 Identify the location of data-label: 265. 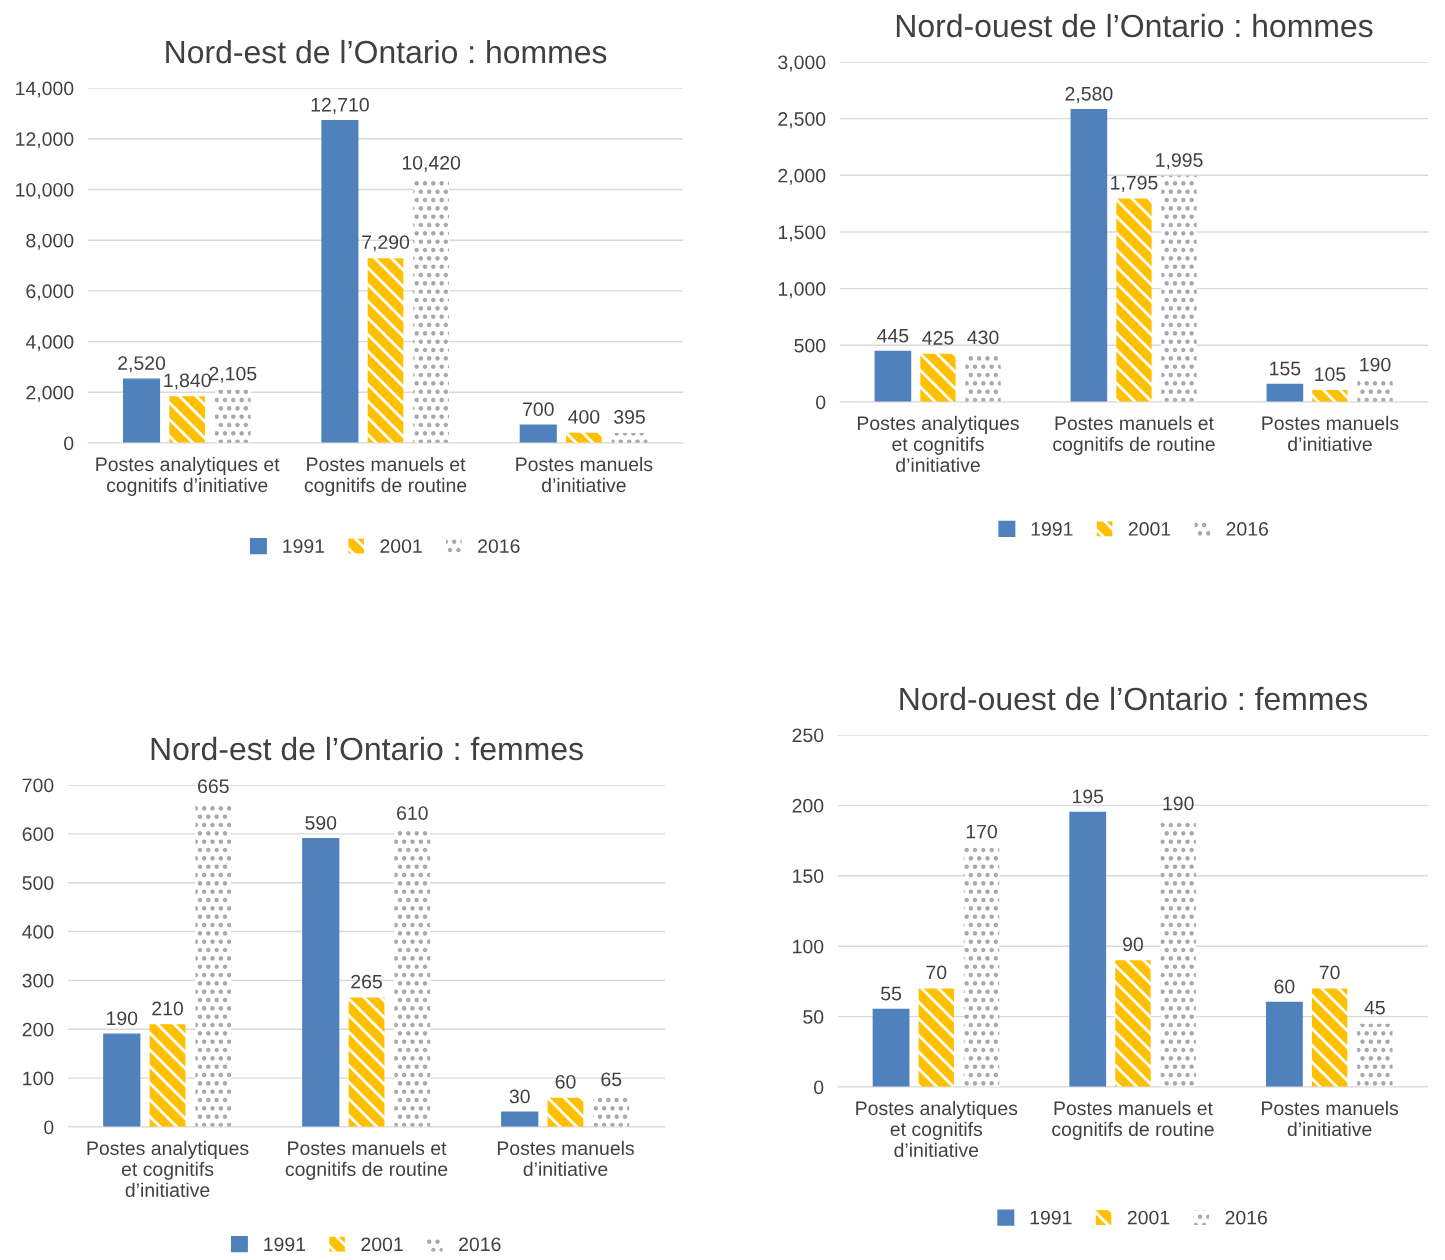
(366, 981).